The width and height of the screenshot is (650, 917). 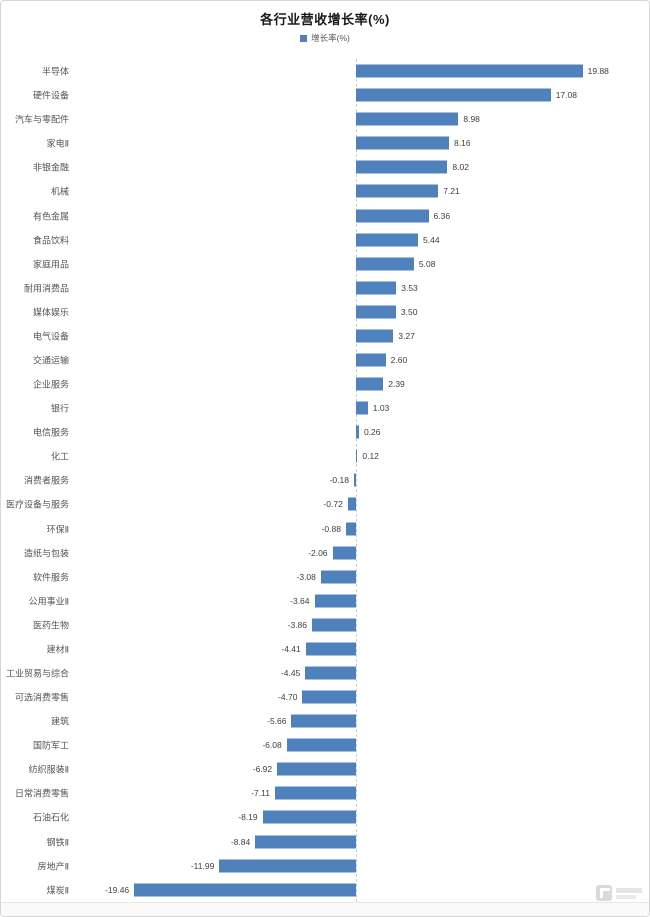 What do you see at coordinates (325, 504) in the screenshot?
I see `chart-row: 医疗设备与服务 -0.72` at bounding box center [325, 504].